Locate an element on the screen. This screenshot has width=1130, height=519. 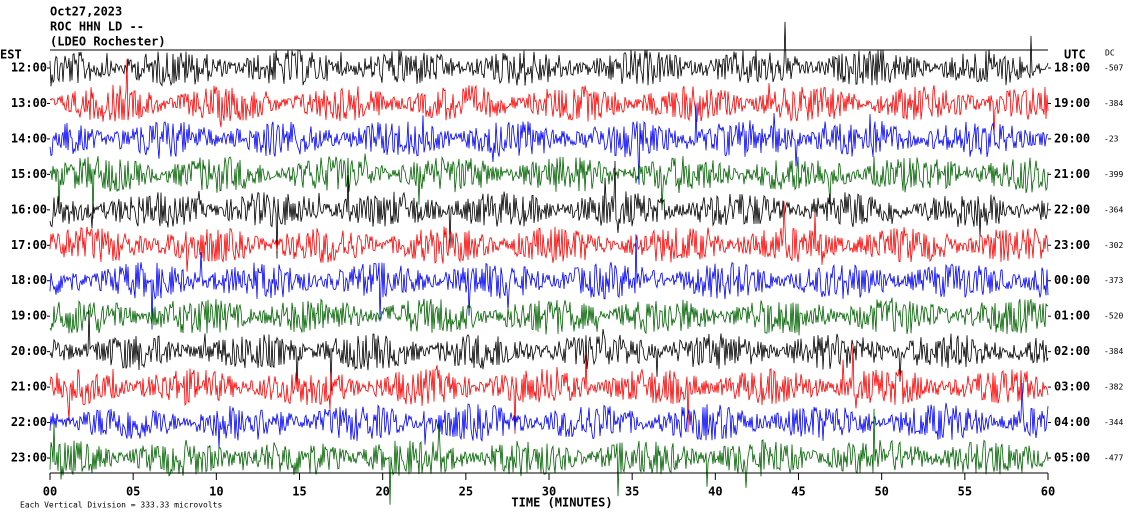
x-tick-label: 60 is located at coordinates (1048, 492).